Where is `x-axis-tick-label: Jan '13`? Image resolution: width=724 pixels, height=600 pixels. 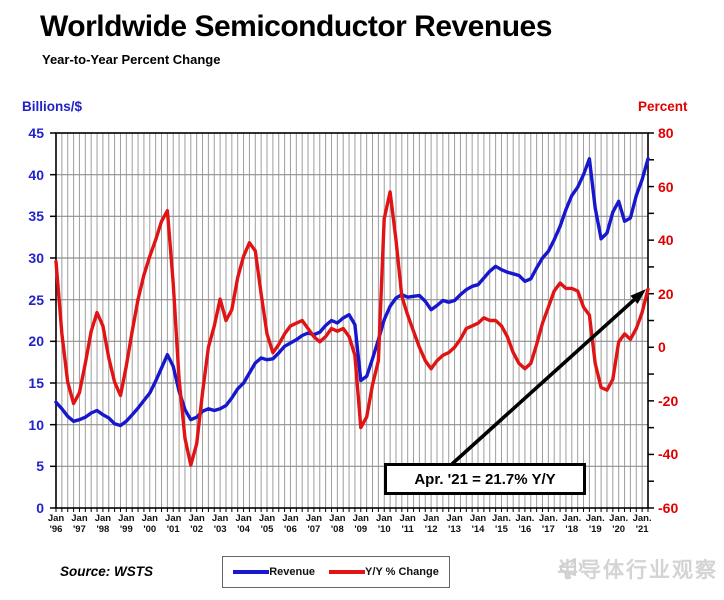
x-axis-tick-label: Jan '13 is located at coordinates (454, 524).